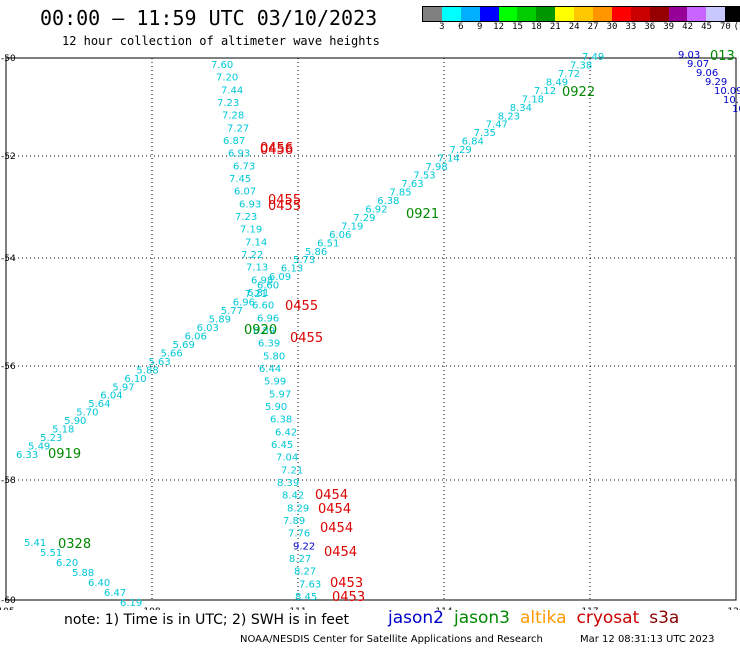 This screenshot has height=650, width=740. Describe the element at coordinates (533, 99) in the screenshot. I see `wave-height-value: 7.18` at that location.